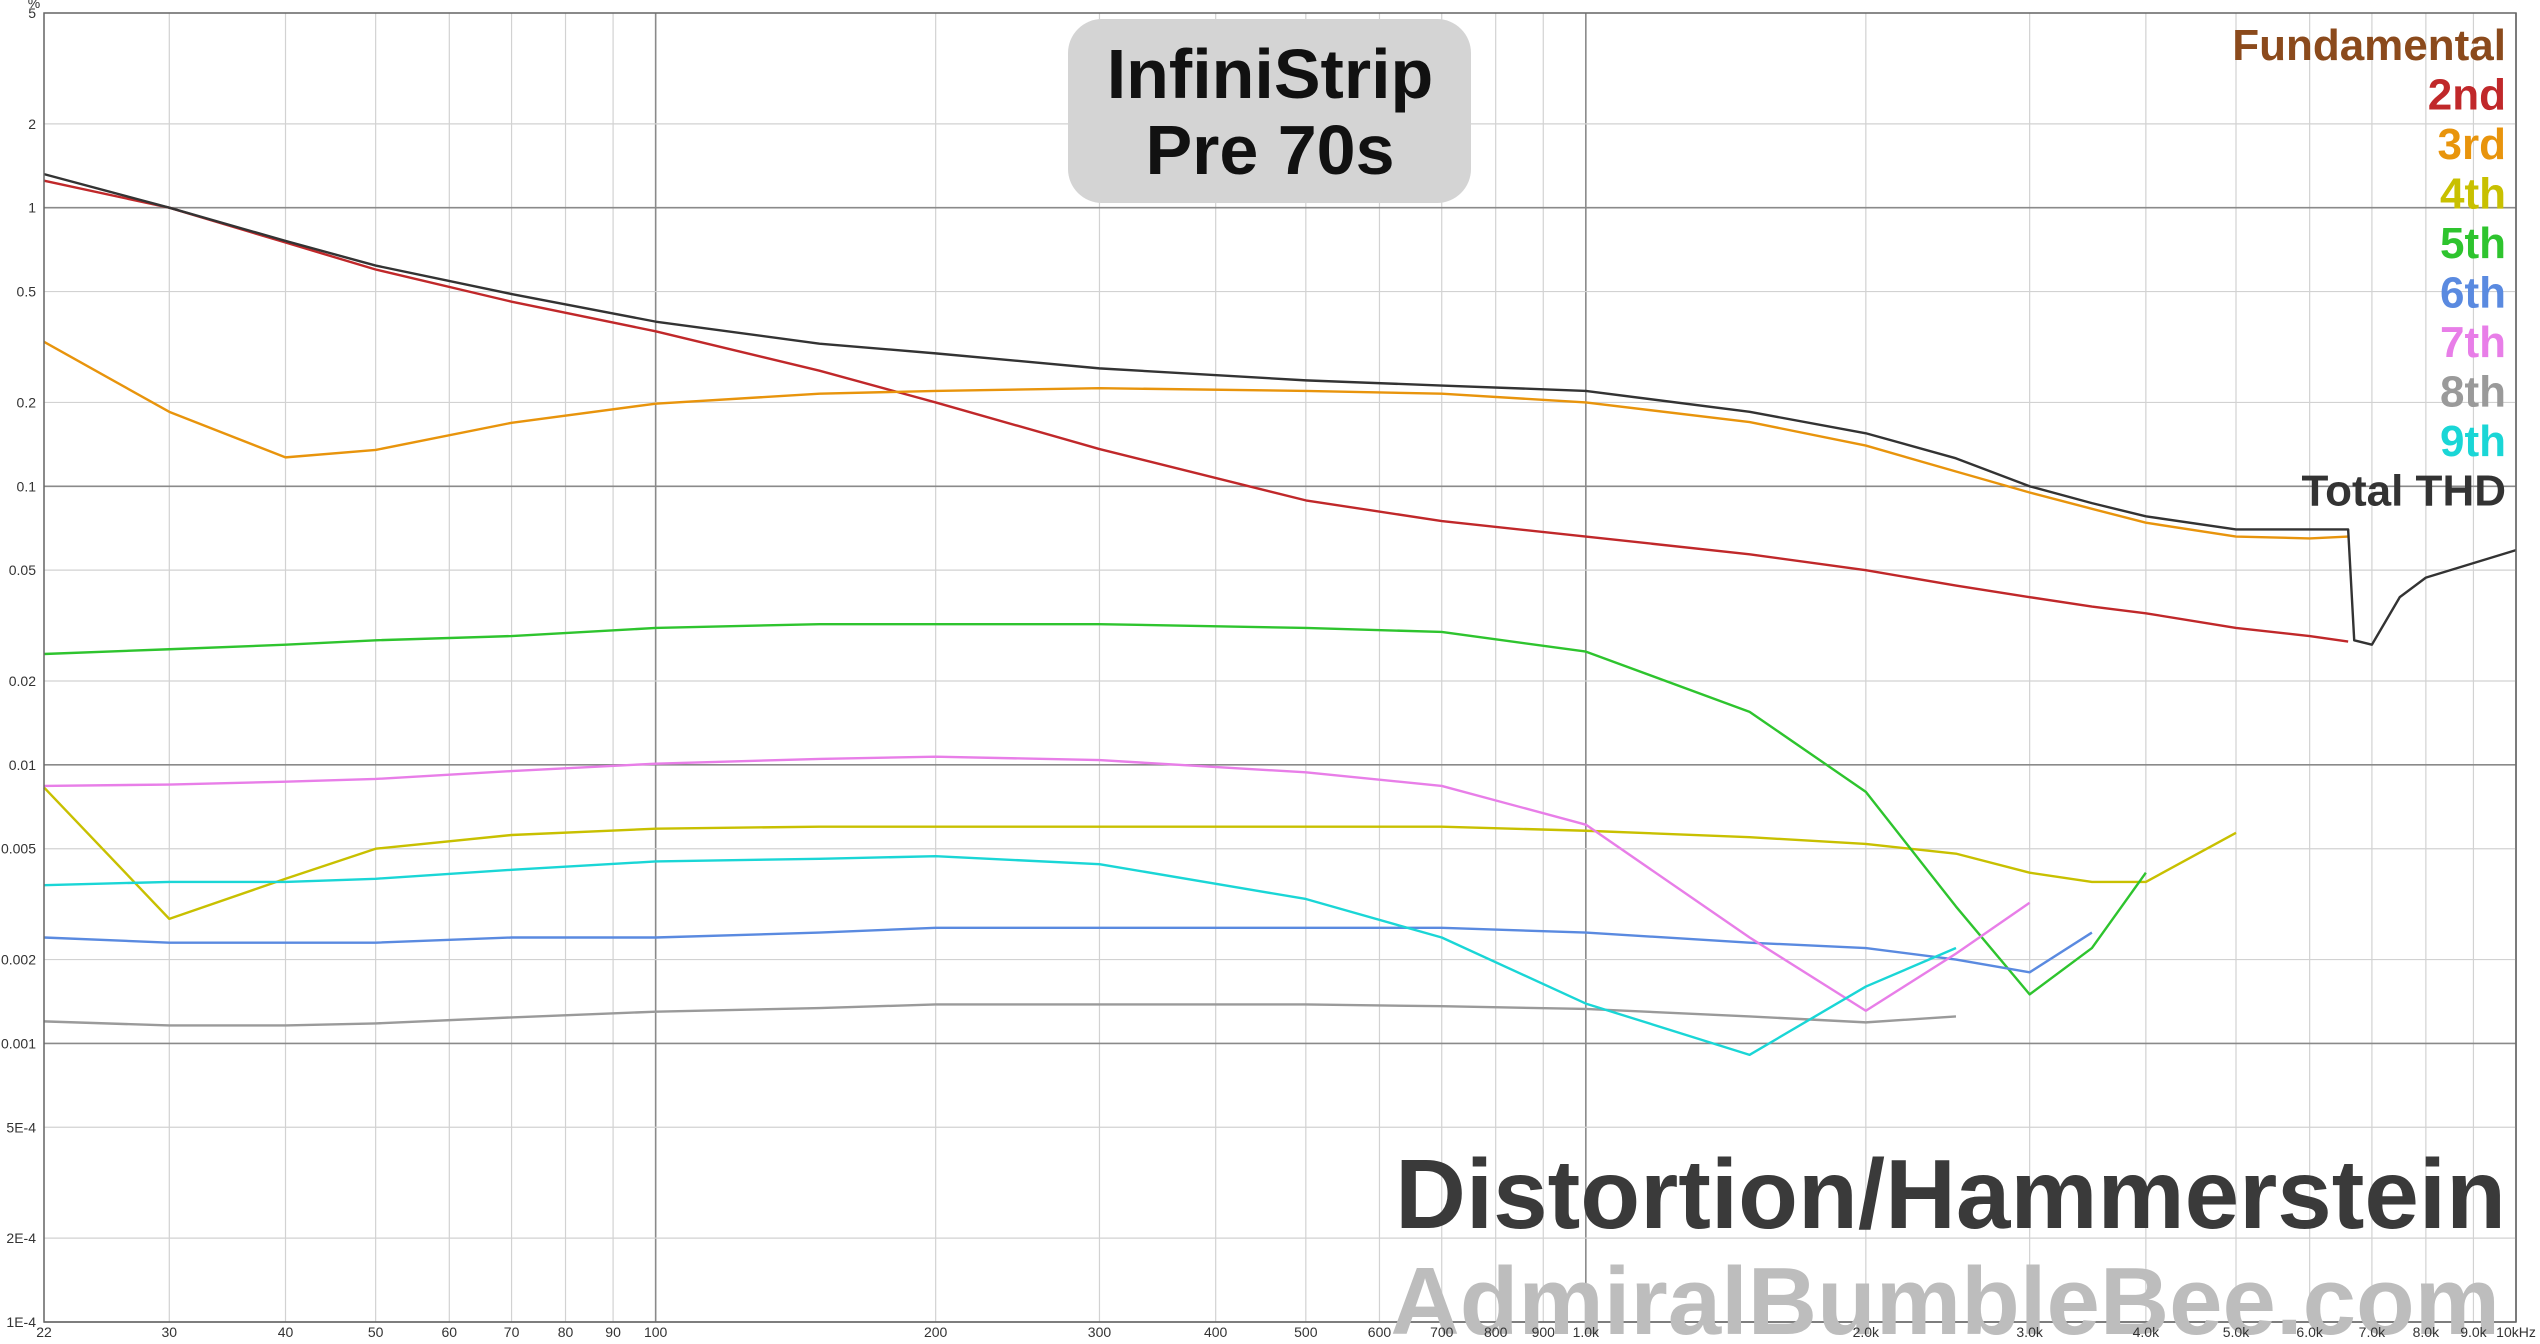 The image size is (2540, 1344). What do you see at coordinates (2426, 1332) in the screenshot?
I see `x-tick-label: 8.0k` at bounding box center [2426, 1332].